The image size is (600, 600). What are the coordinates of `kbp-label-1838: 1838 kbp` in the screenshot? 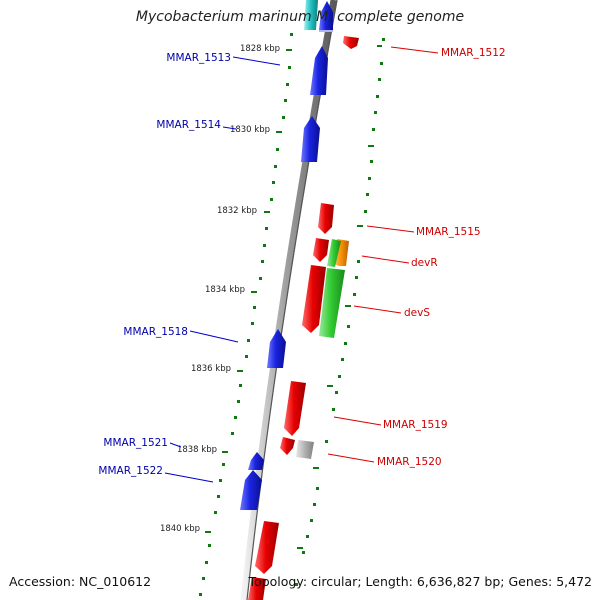 It's located at (197, 450).